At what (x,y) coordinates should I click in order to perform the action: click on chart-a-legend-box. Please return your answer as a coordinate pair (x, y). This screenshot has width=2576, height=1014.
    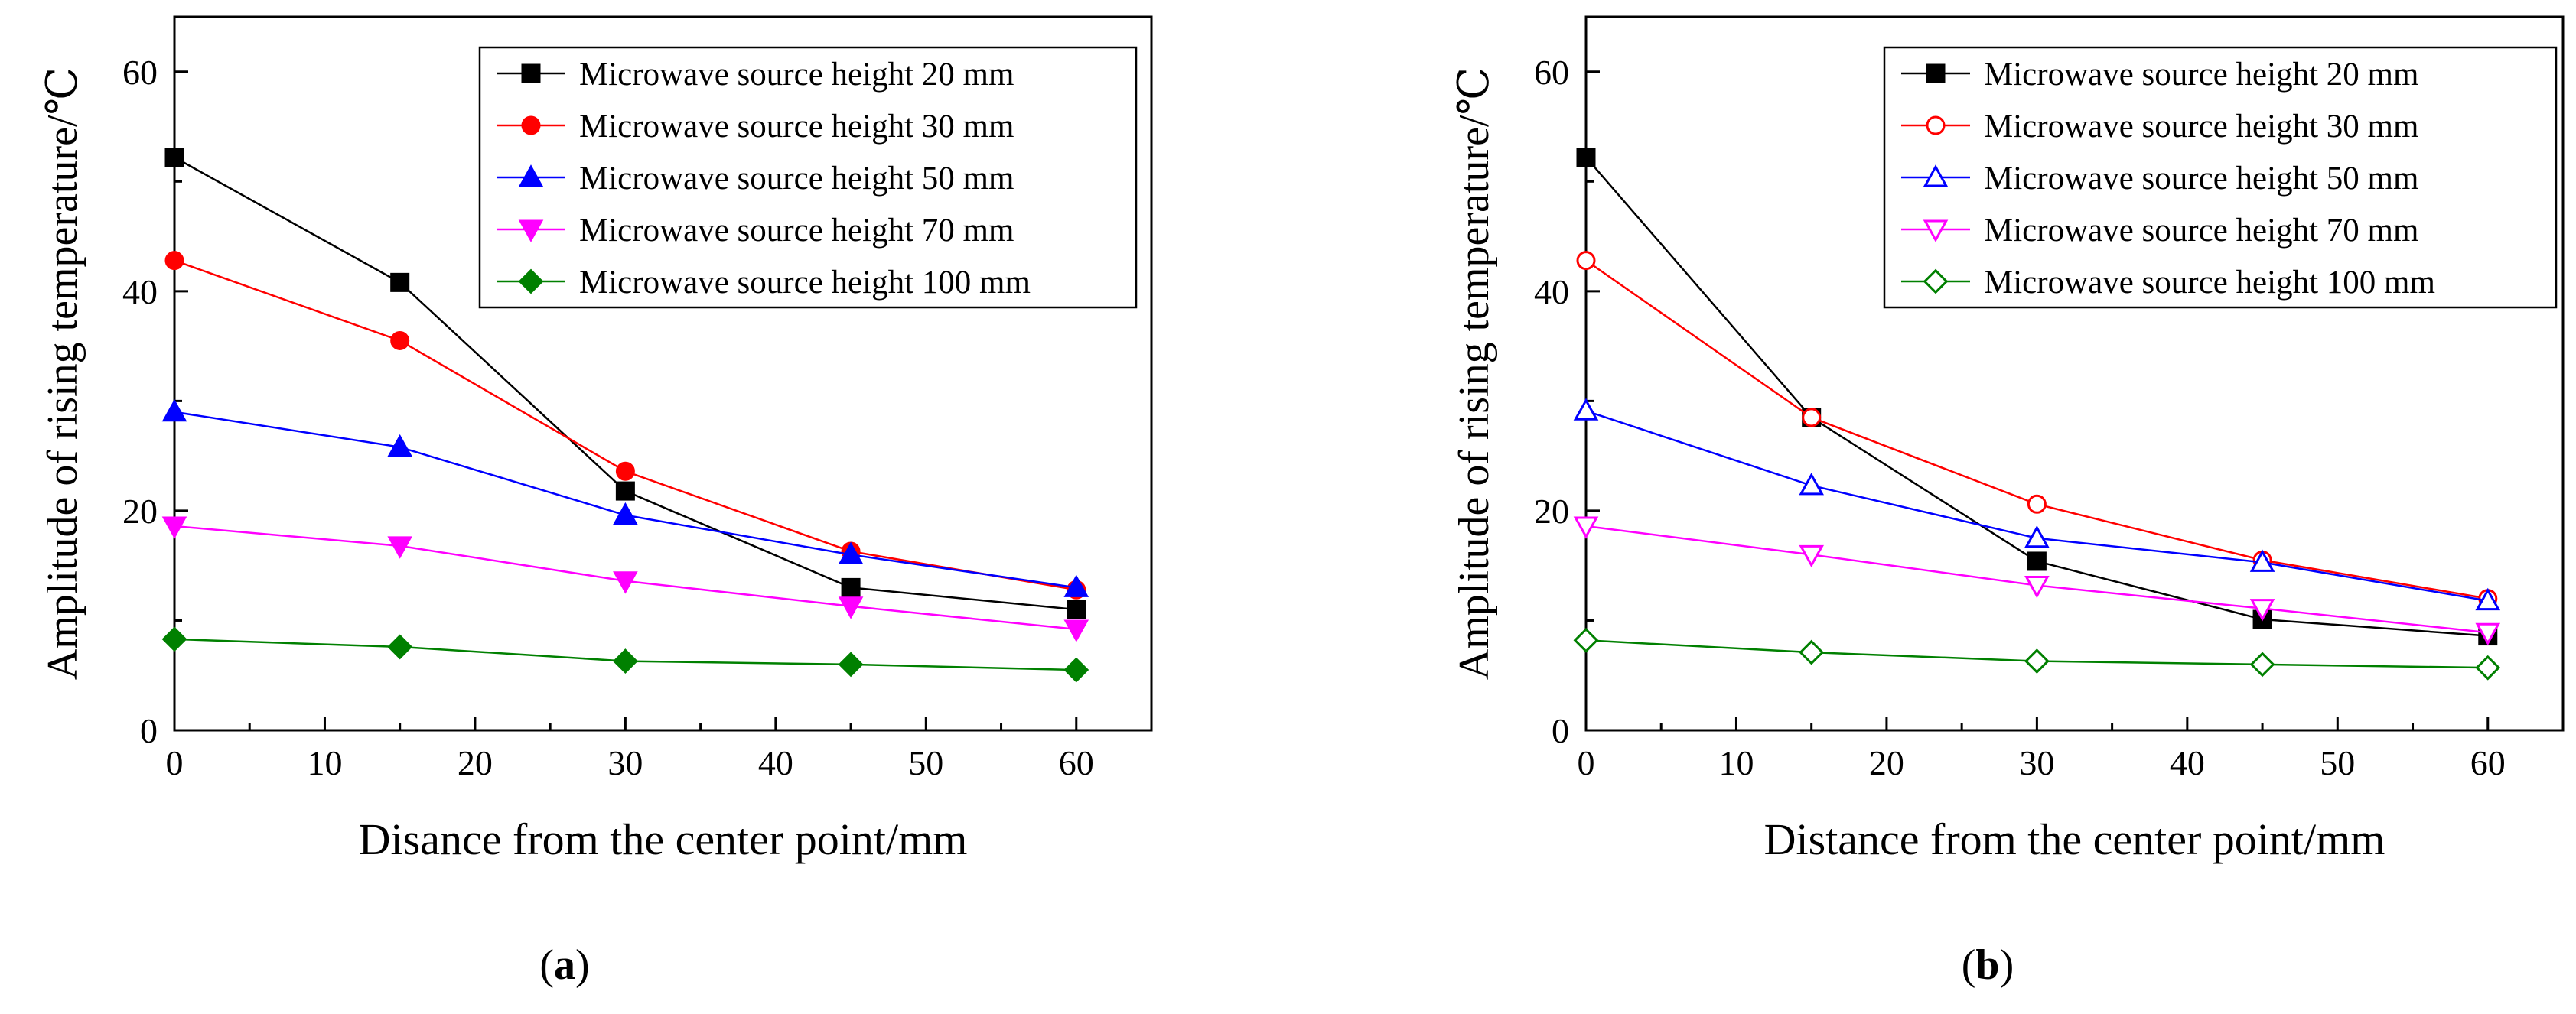
    Looking at the image, I should click on (808, 177).